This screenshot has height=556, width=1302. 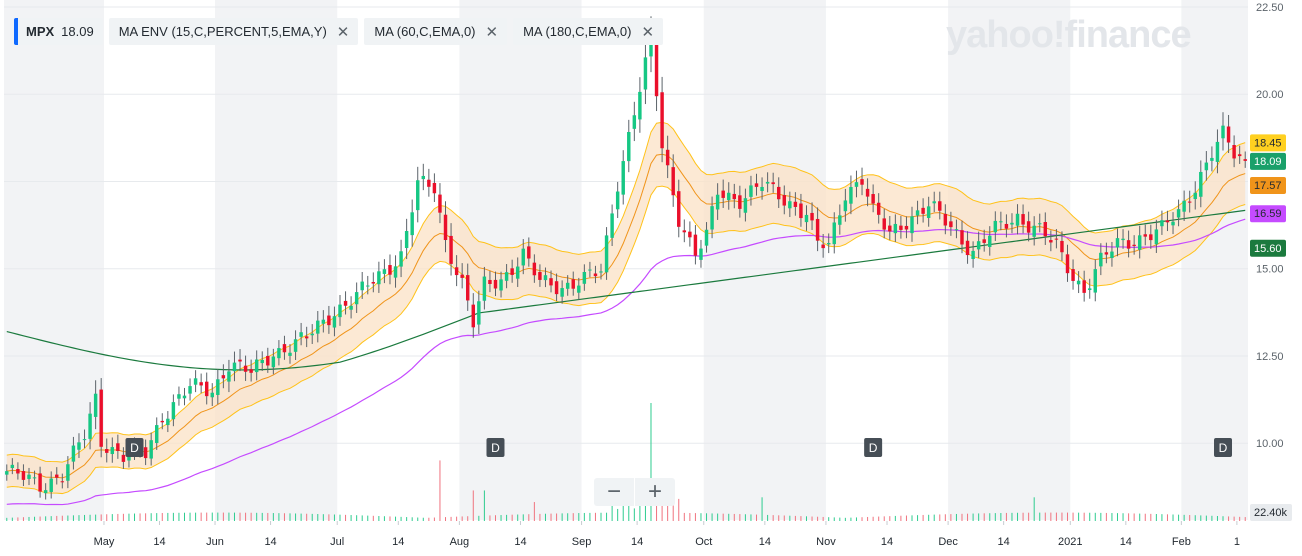 What do you see at coordinates (1268, 143) in the screenshot?
I see `last-value-text: 18.45` at bounding box center [1268, 143].